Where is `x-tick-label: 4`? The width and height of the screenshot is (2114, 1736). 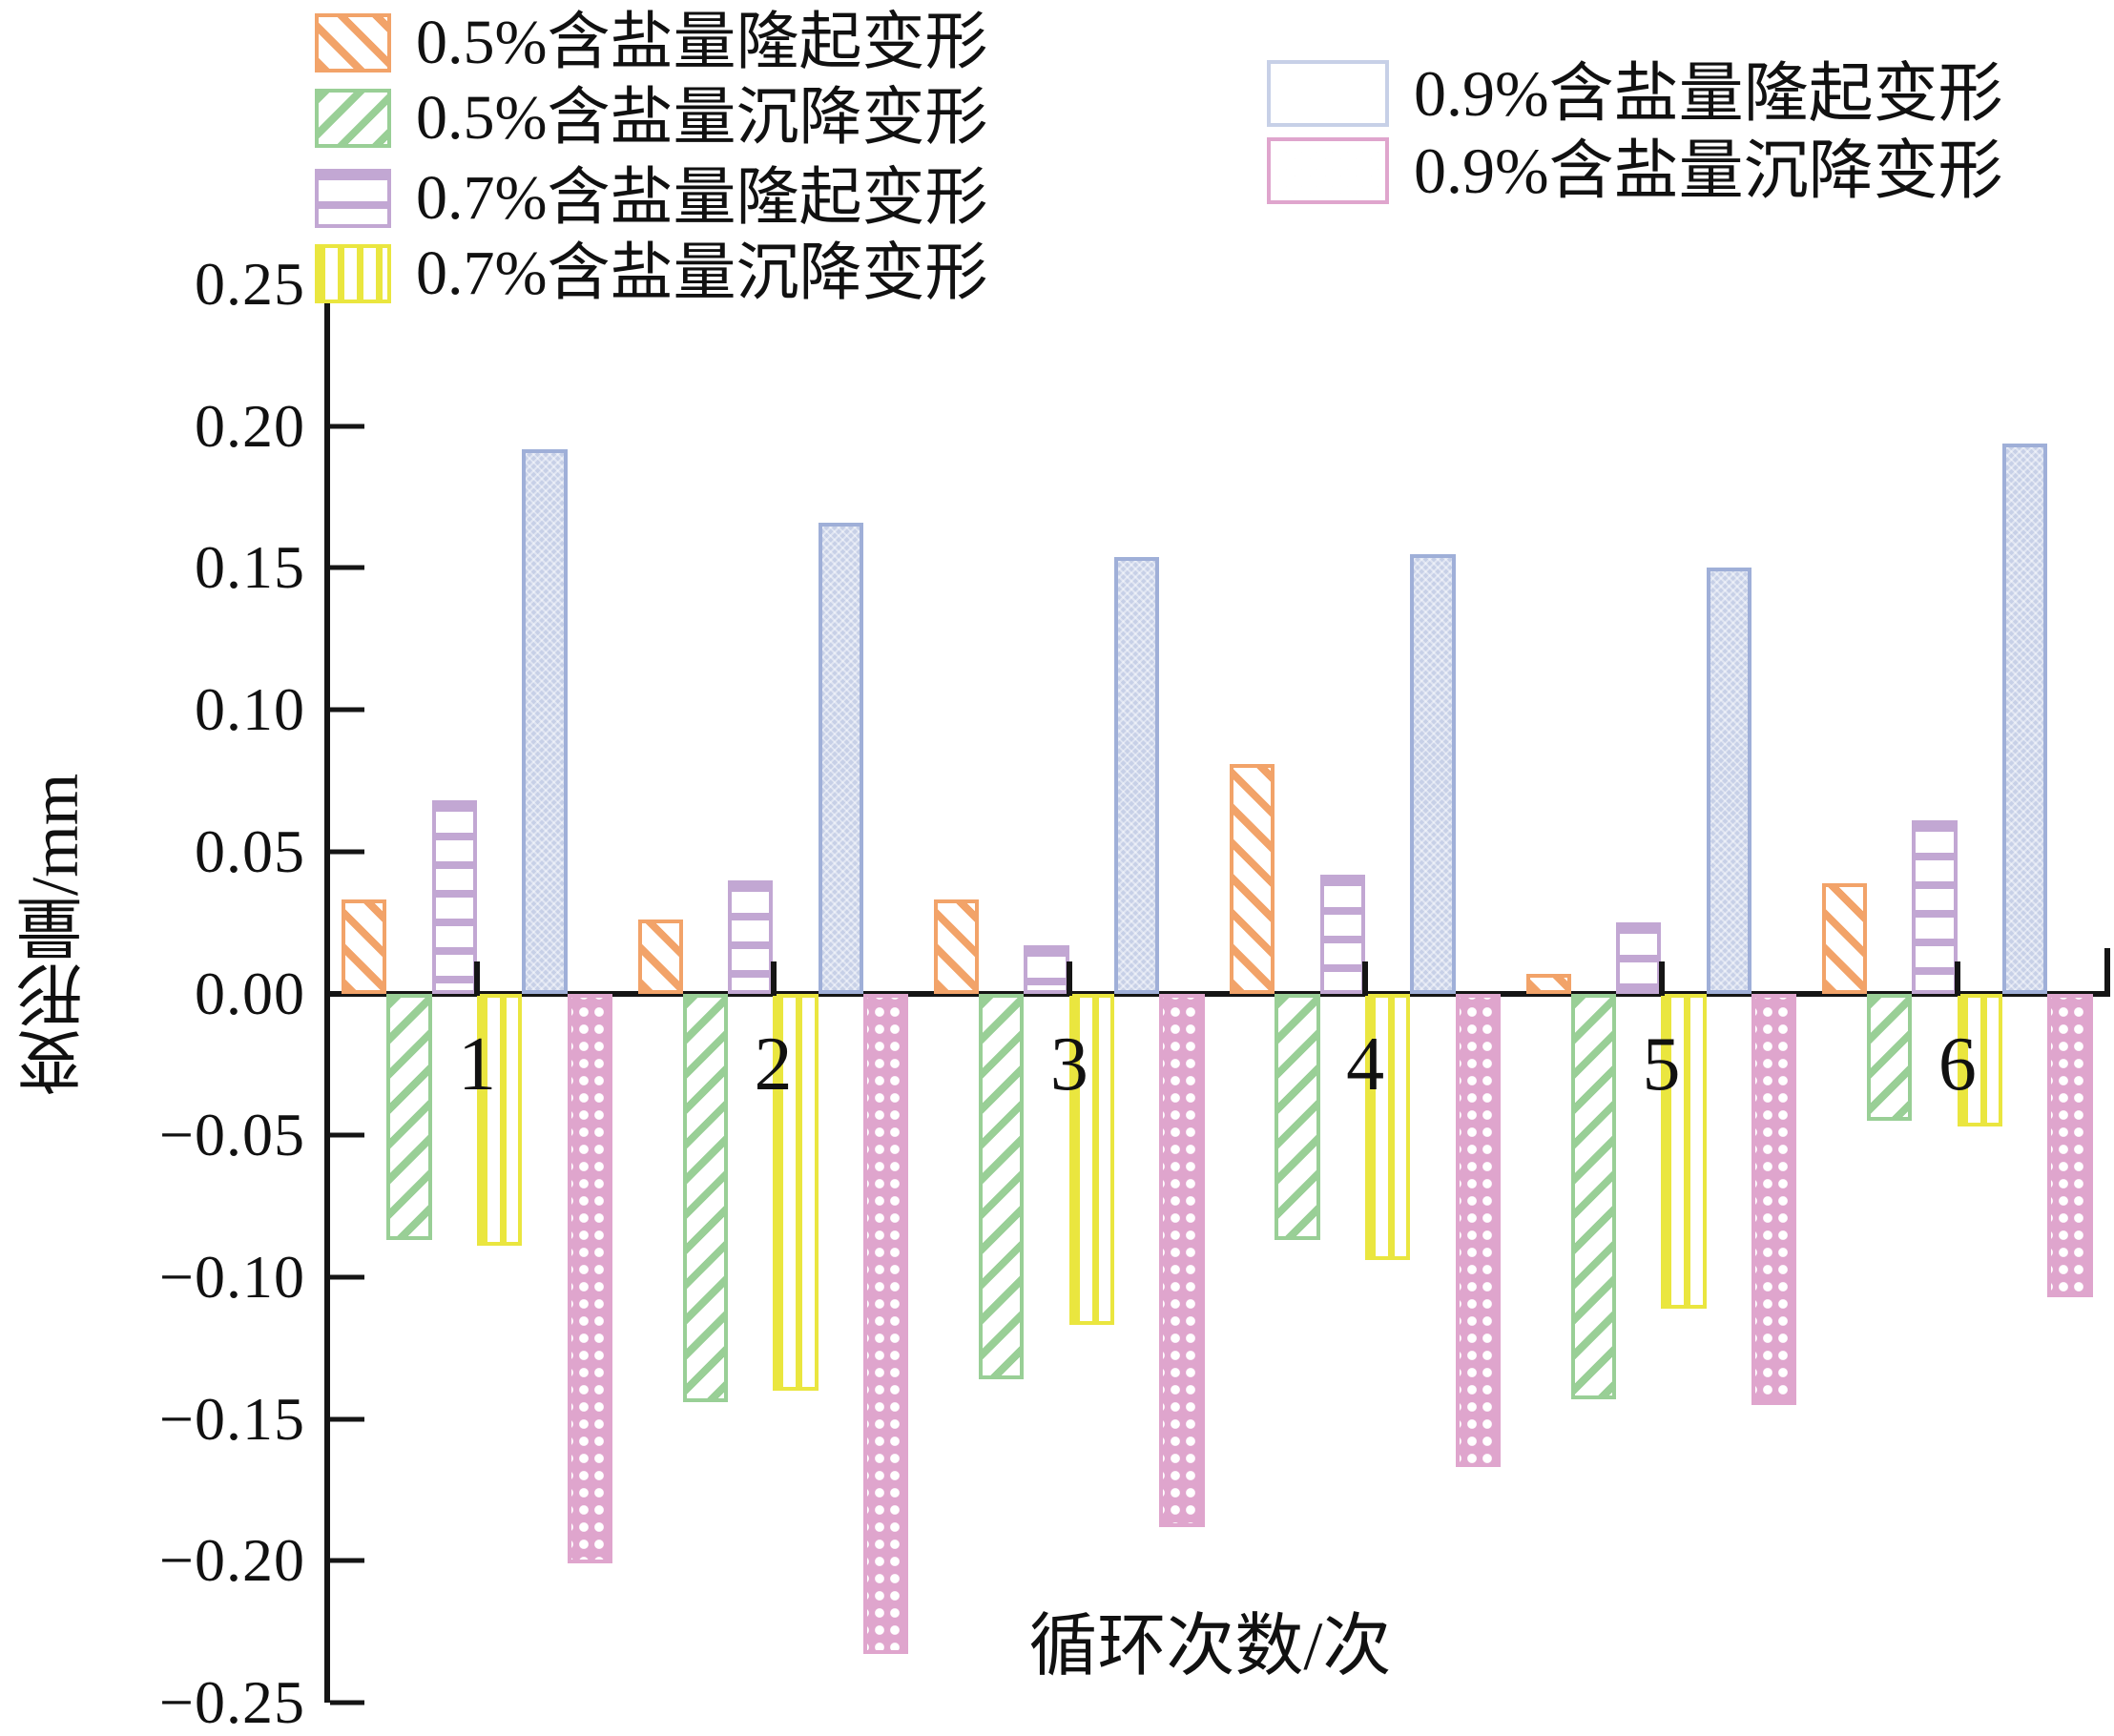 x-tick-label: 4 is located at coordinates (1365, 1064).